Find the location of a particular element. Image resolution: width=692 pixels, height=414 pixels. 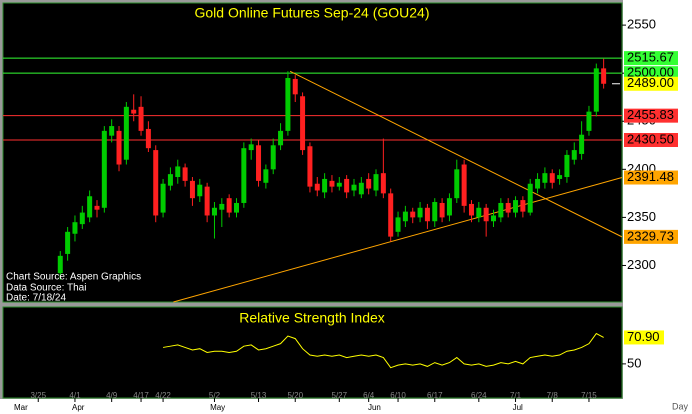

x-axis-label: Day is located at coordinates (680, 406).